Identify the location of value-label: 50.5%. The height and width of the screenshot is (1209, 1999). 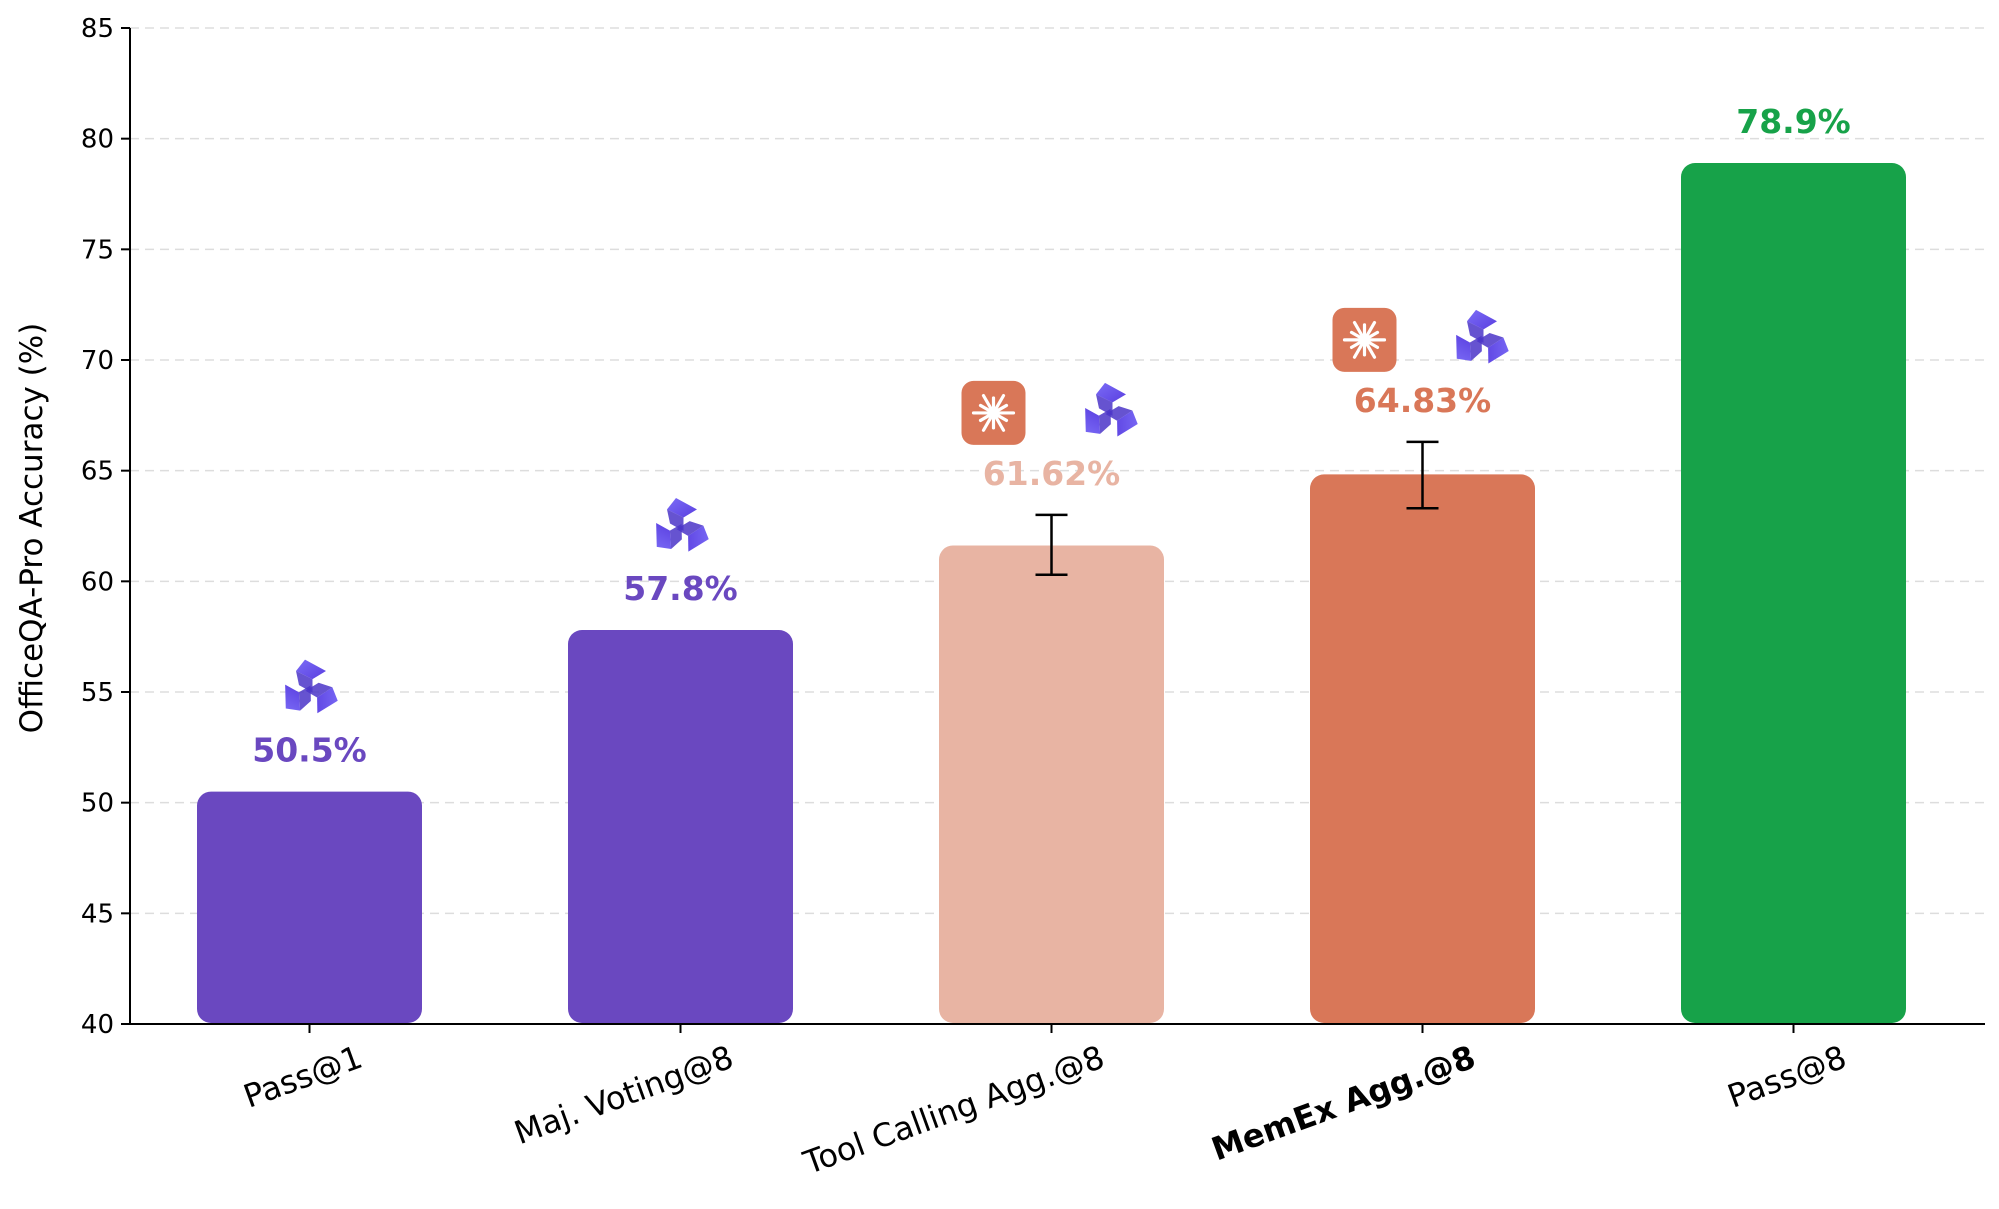
(309, 750).